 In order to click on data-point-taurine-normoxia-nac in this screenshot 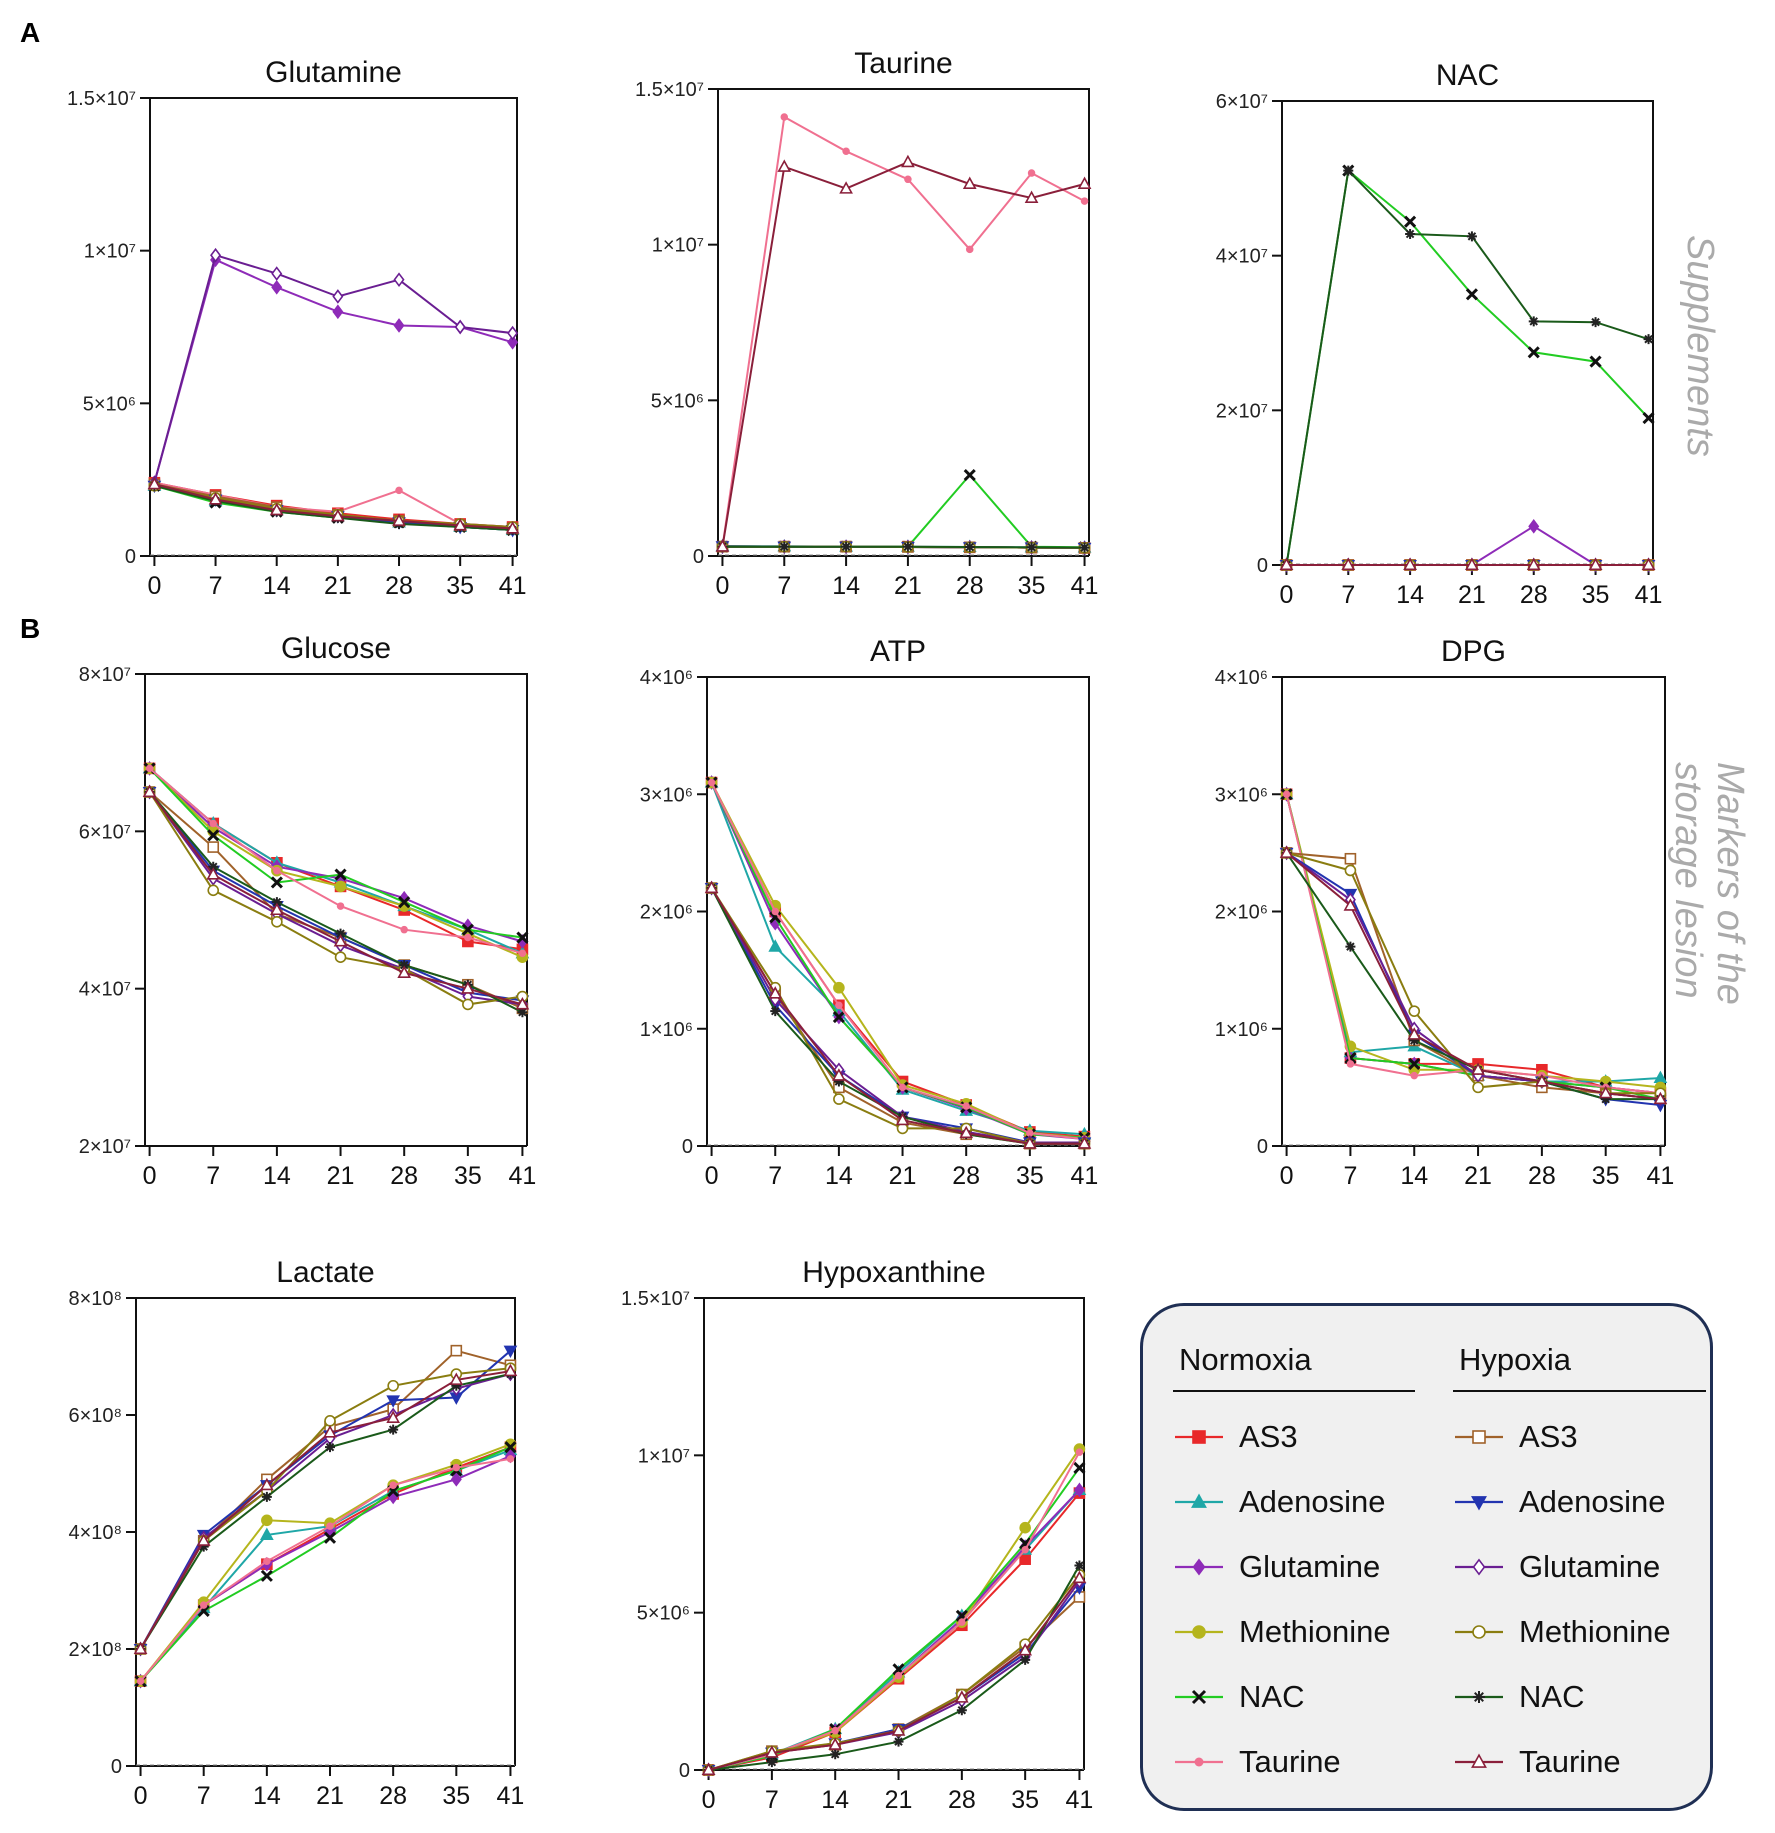, I will do `click(969, 475)`.